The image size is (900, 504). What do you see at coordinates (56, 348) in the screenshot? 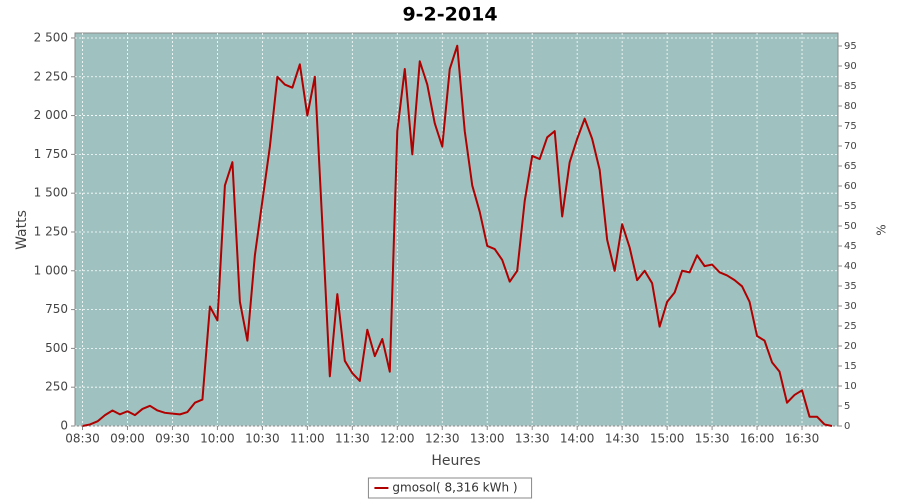
I see `y-tick-label: 500` at bounding box center [56, 348].